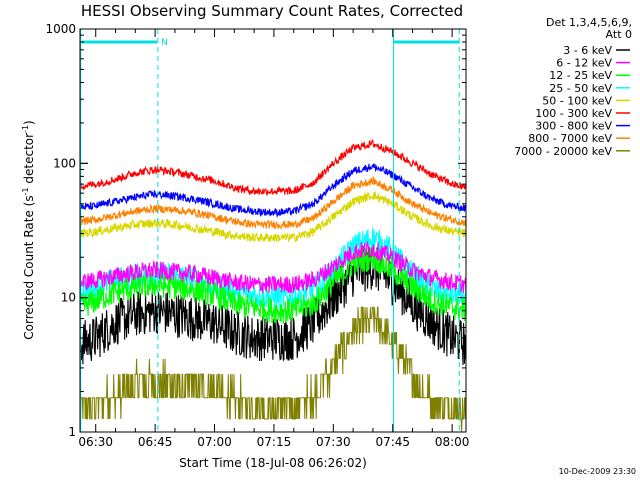 Image resolution: width=640 pixels, height=480 pixels. What do you see at coordinates (155, 442) in the screenshot?
I see `x-tick-label-0645: 06:45` at bounding box center [155, 442].